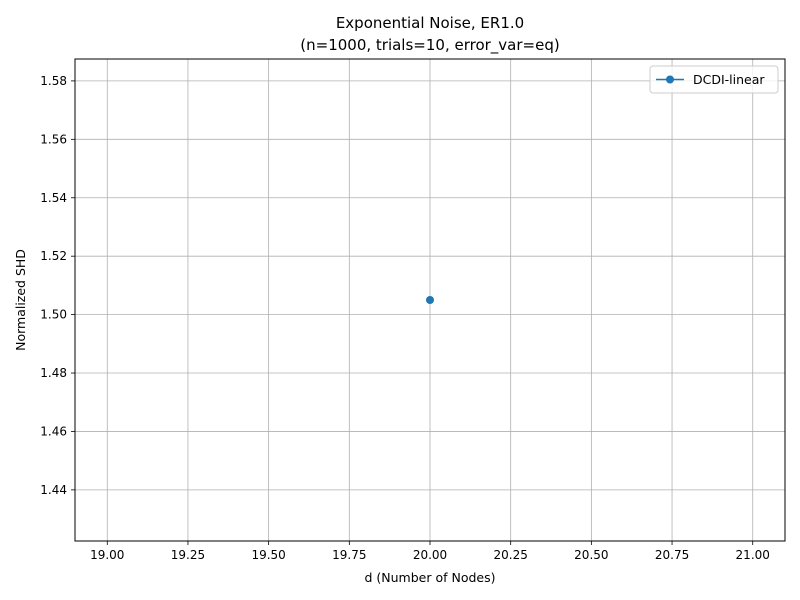 The image size is (800, 600). What do you see at coordinates (53, 315) in the screenshot?
I see `y-tick-label: 1.50` at bounding box center [53, 315].